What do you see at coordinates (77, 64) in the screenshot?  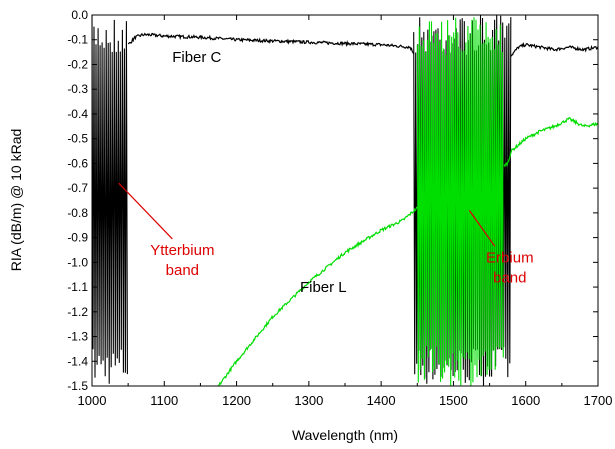 I see `y-tick-label: -0.2` at bounding box center [77, 64].